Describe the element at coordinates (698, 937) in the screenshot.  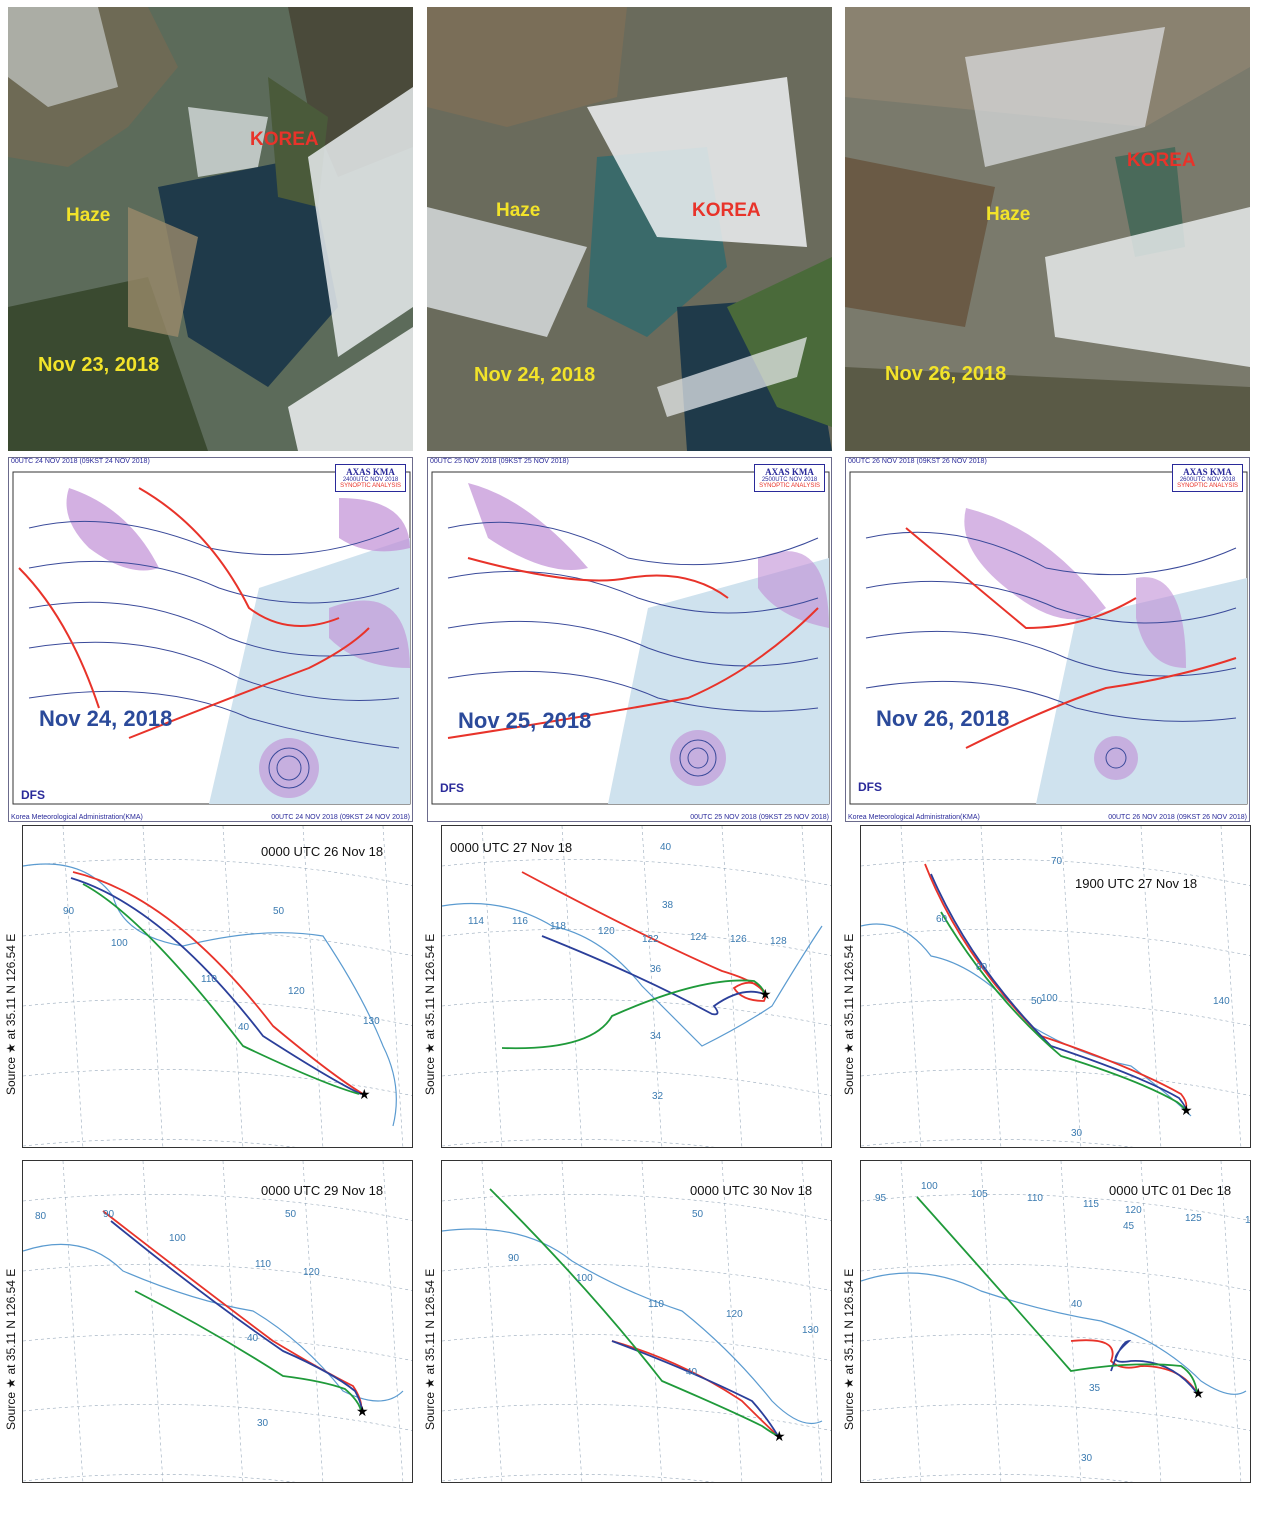
I see `tick-label: 124` at that location.